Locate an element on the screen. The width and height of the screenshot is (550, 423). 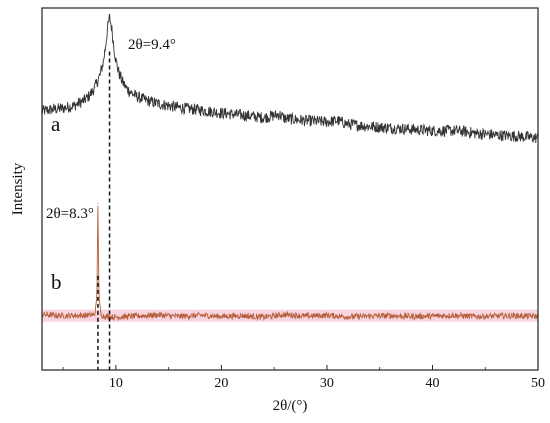
peak-annotation-a: 2θ=9.4° is located at coordinates (152, 45).